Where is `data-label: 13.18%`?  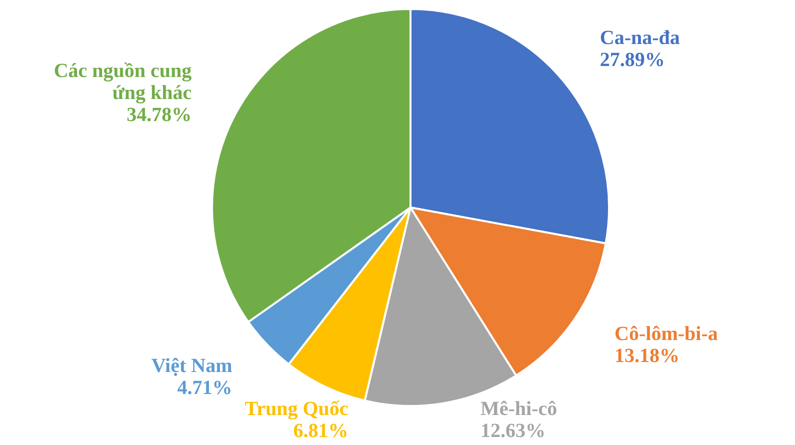
data-label: 13.18% is located at coordinates (647, 355).